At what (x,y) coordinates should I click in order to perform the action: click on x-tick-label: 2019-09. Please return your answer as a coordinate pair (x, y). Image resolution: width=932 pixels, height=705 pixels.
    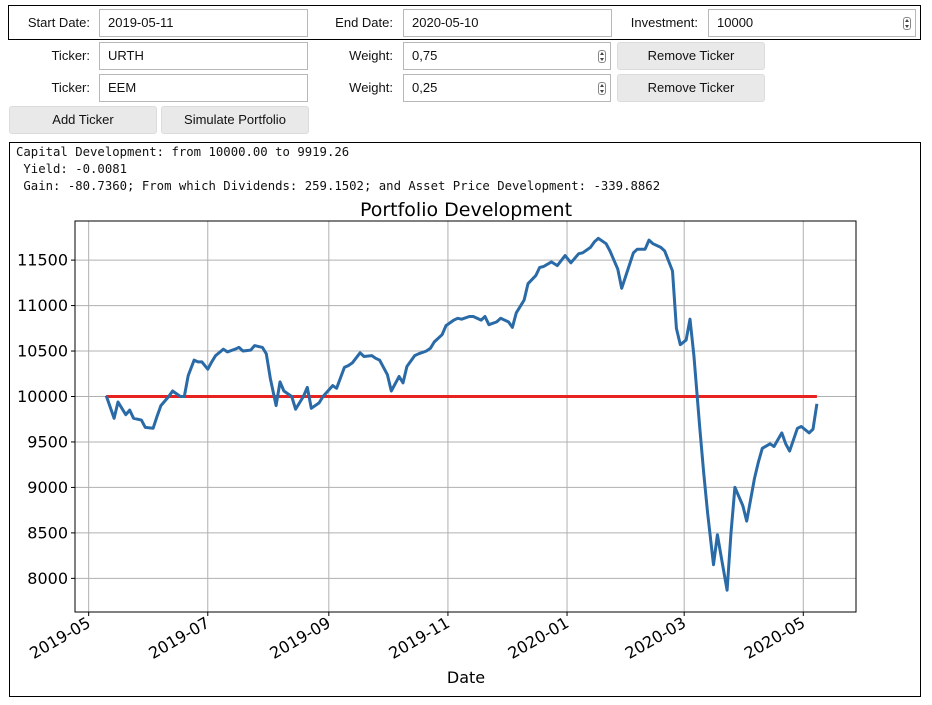
    Looking at the image, I should click on (299, 638).